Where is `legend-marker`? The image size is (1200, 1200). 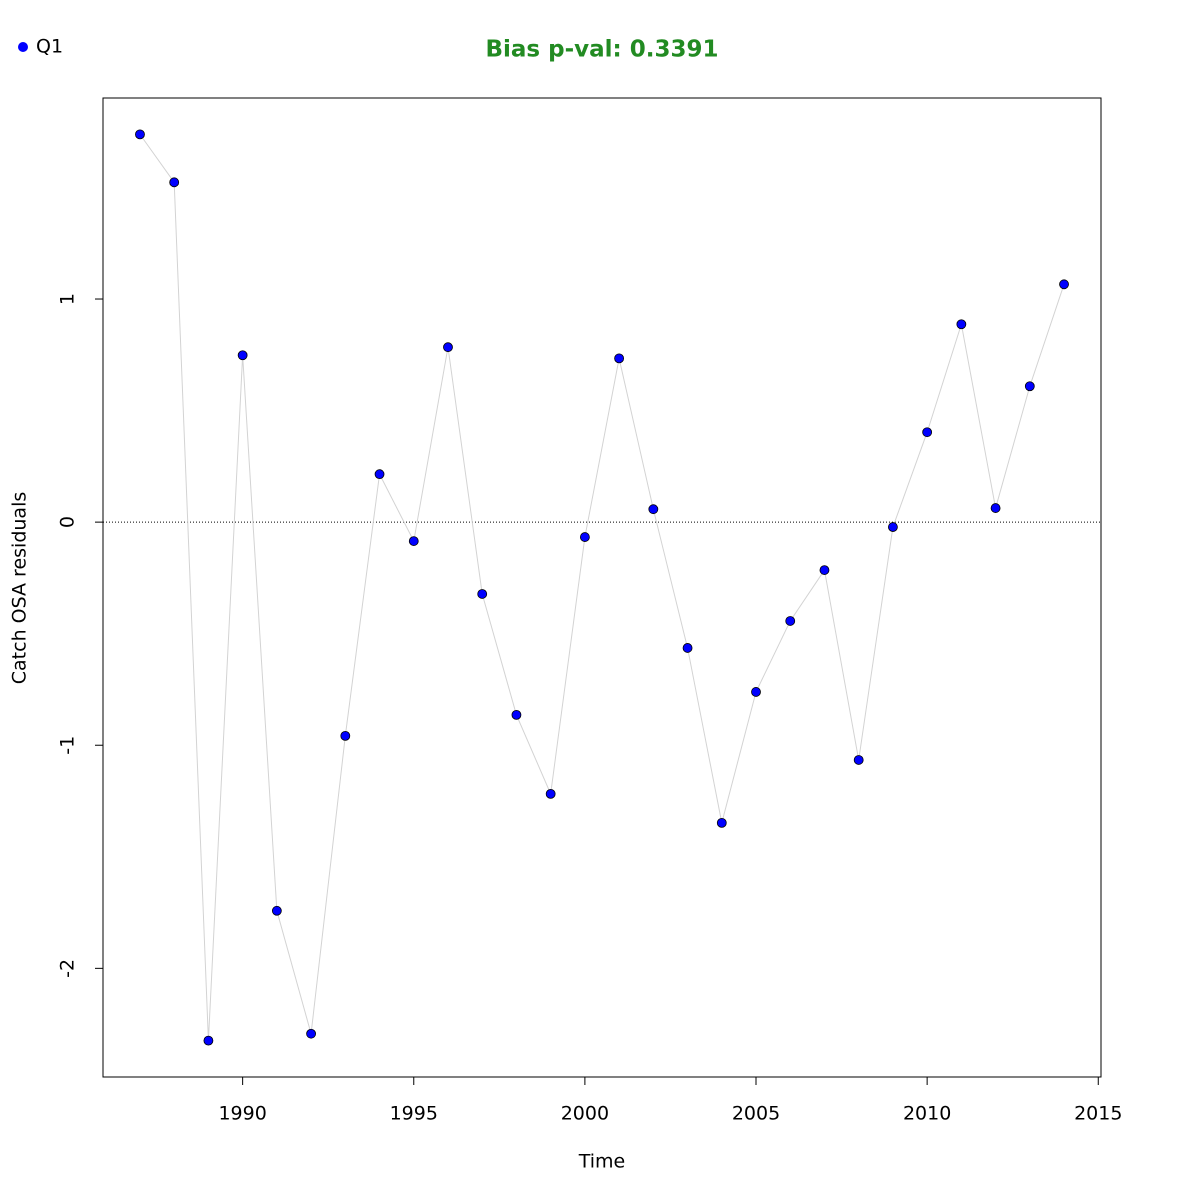
legend-marker is located at coordinates (23, 47).